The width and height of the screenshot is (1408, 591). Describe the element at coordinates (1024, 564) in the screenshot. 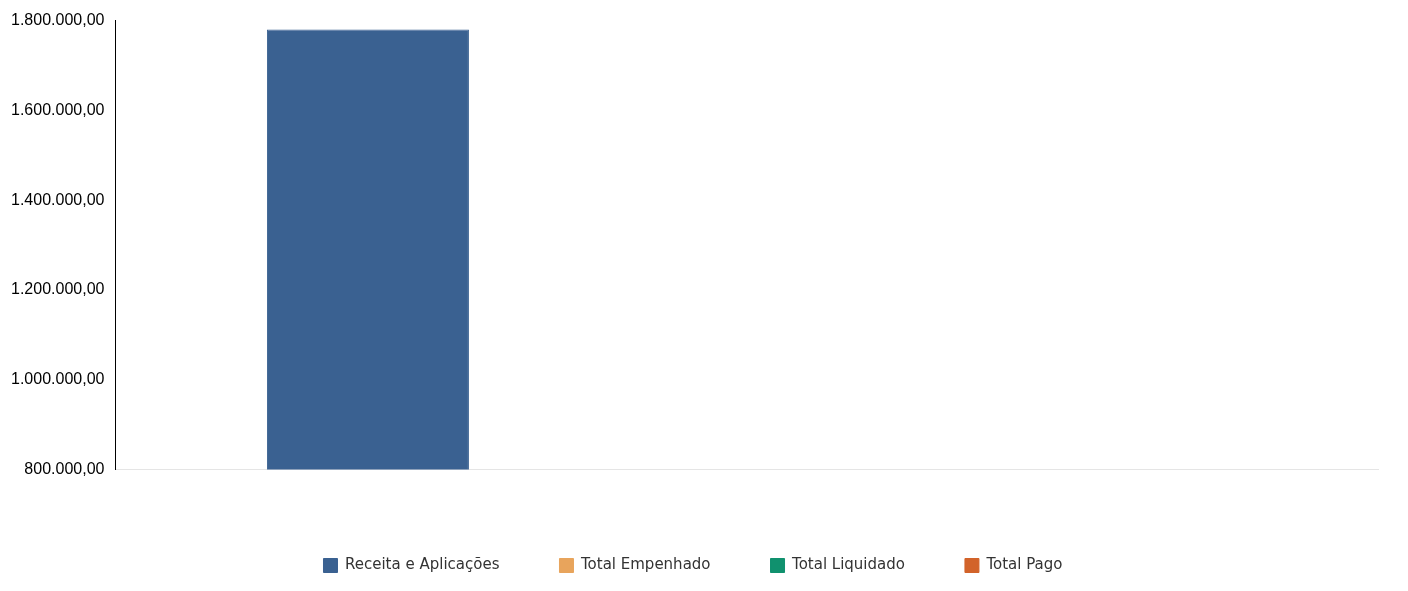

I see `legend-label: Total Pago` at that location.